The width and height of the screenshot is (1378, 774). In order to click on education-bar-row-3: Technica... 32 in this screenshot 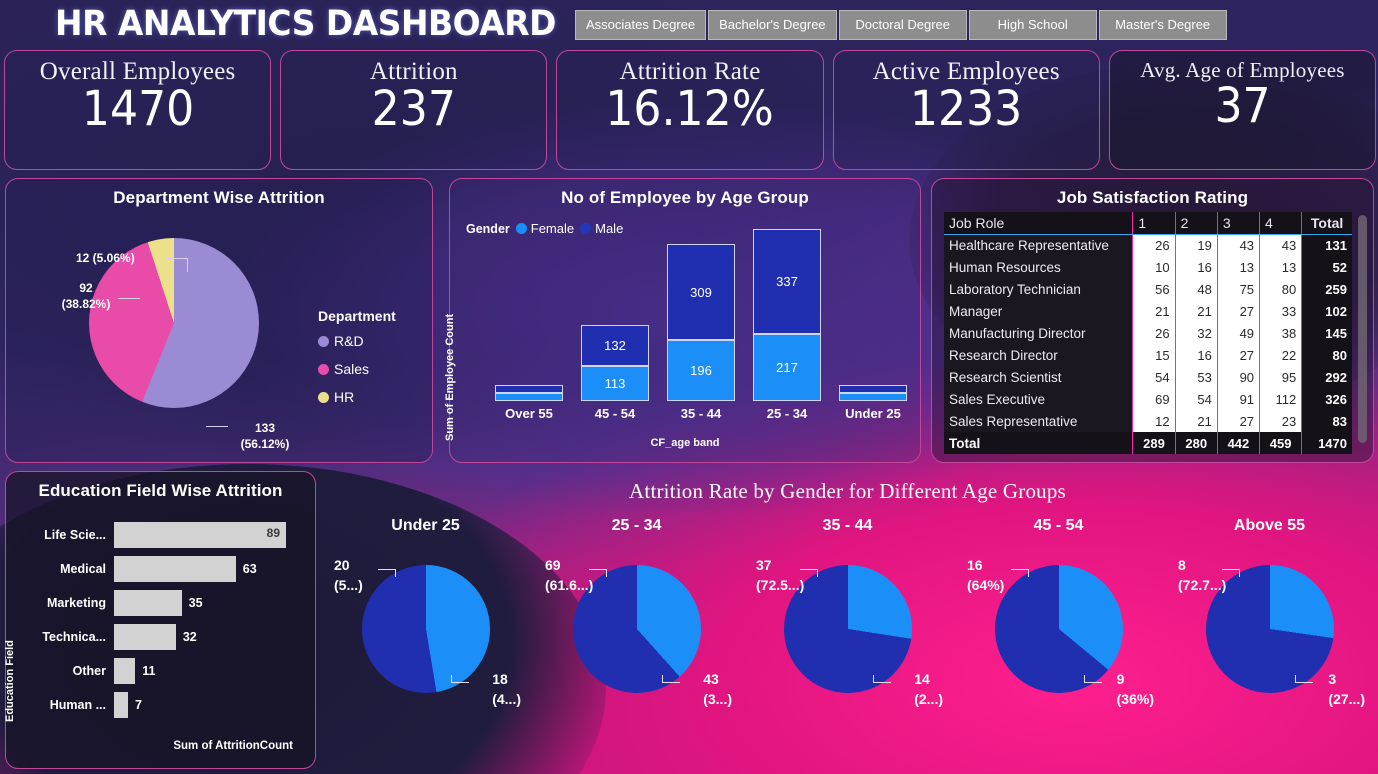, I will do `click(173, 637)`.